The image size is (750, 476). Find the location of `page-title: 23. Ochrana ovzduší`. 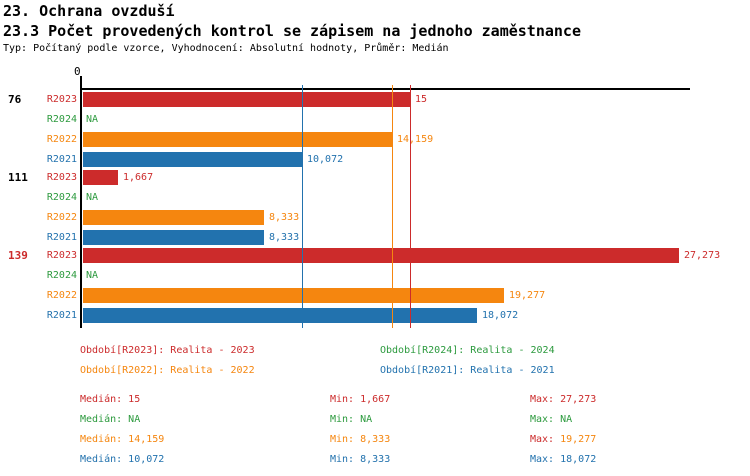

page-title: 23. Ochrana ovzduší is located at coordinates (89, 11).